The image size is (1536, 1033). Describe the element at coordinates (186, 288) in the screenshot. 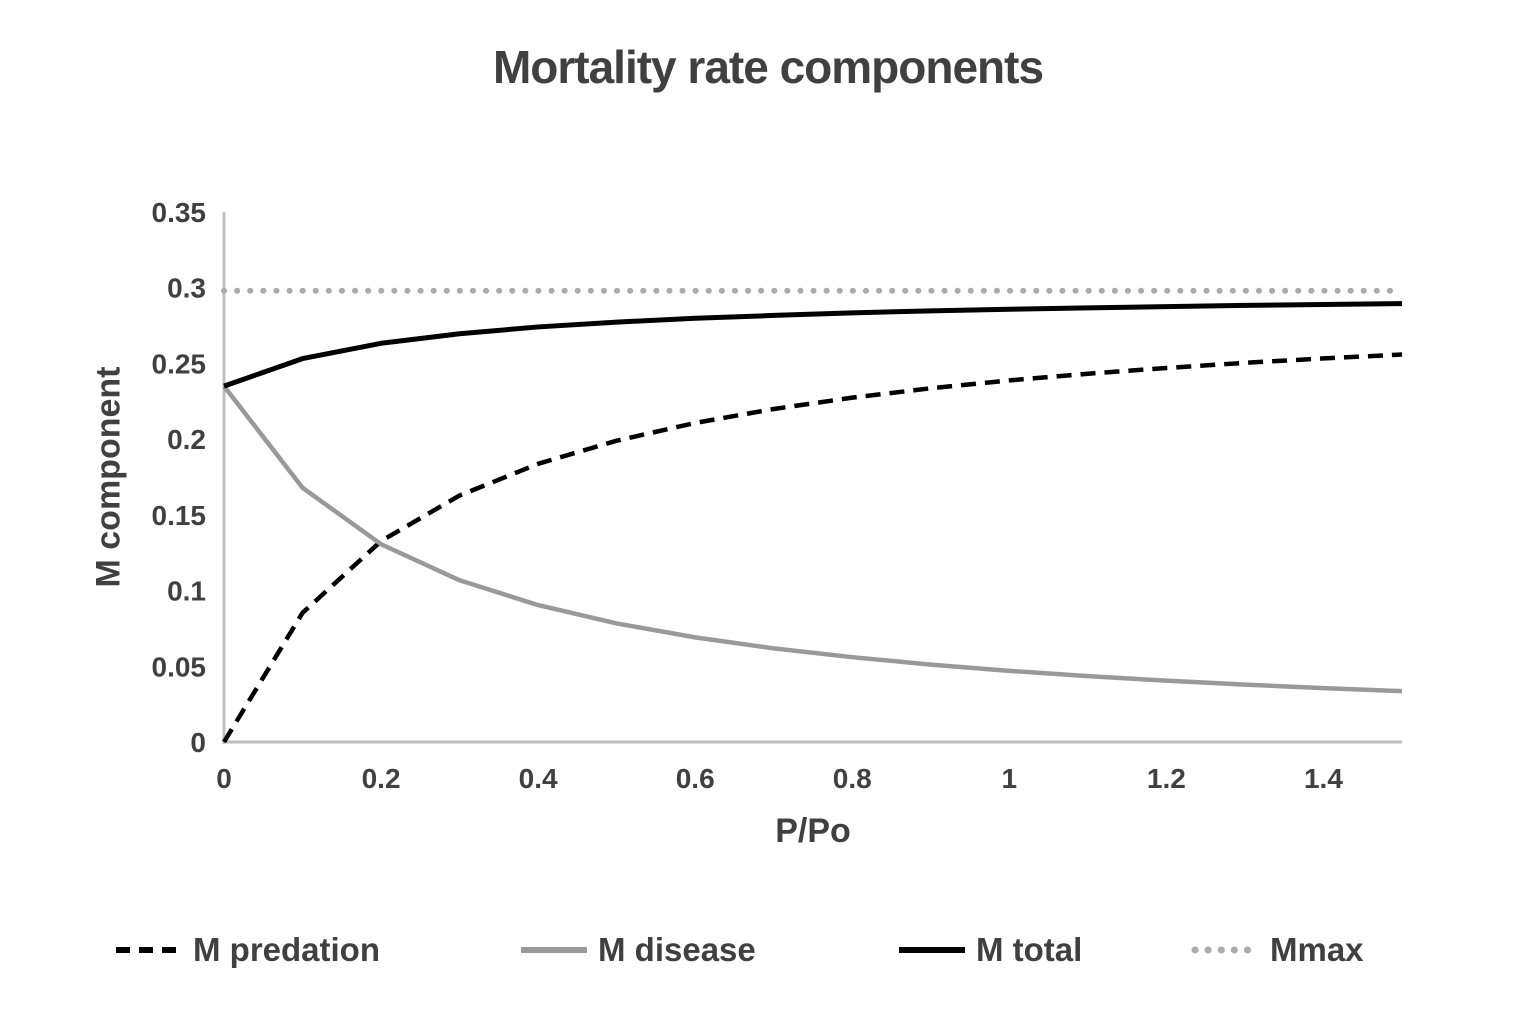

I see `y-tick-label: 0.3` at that location.